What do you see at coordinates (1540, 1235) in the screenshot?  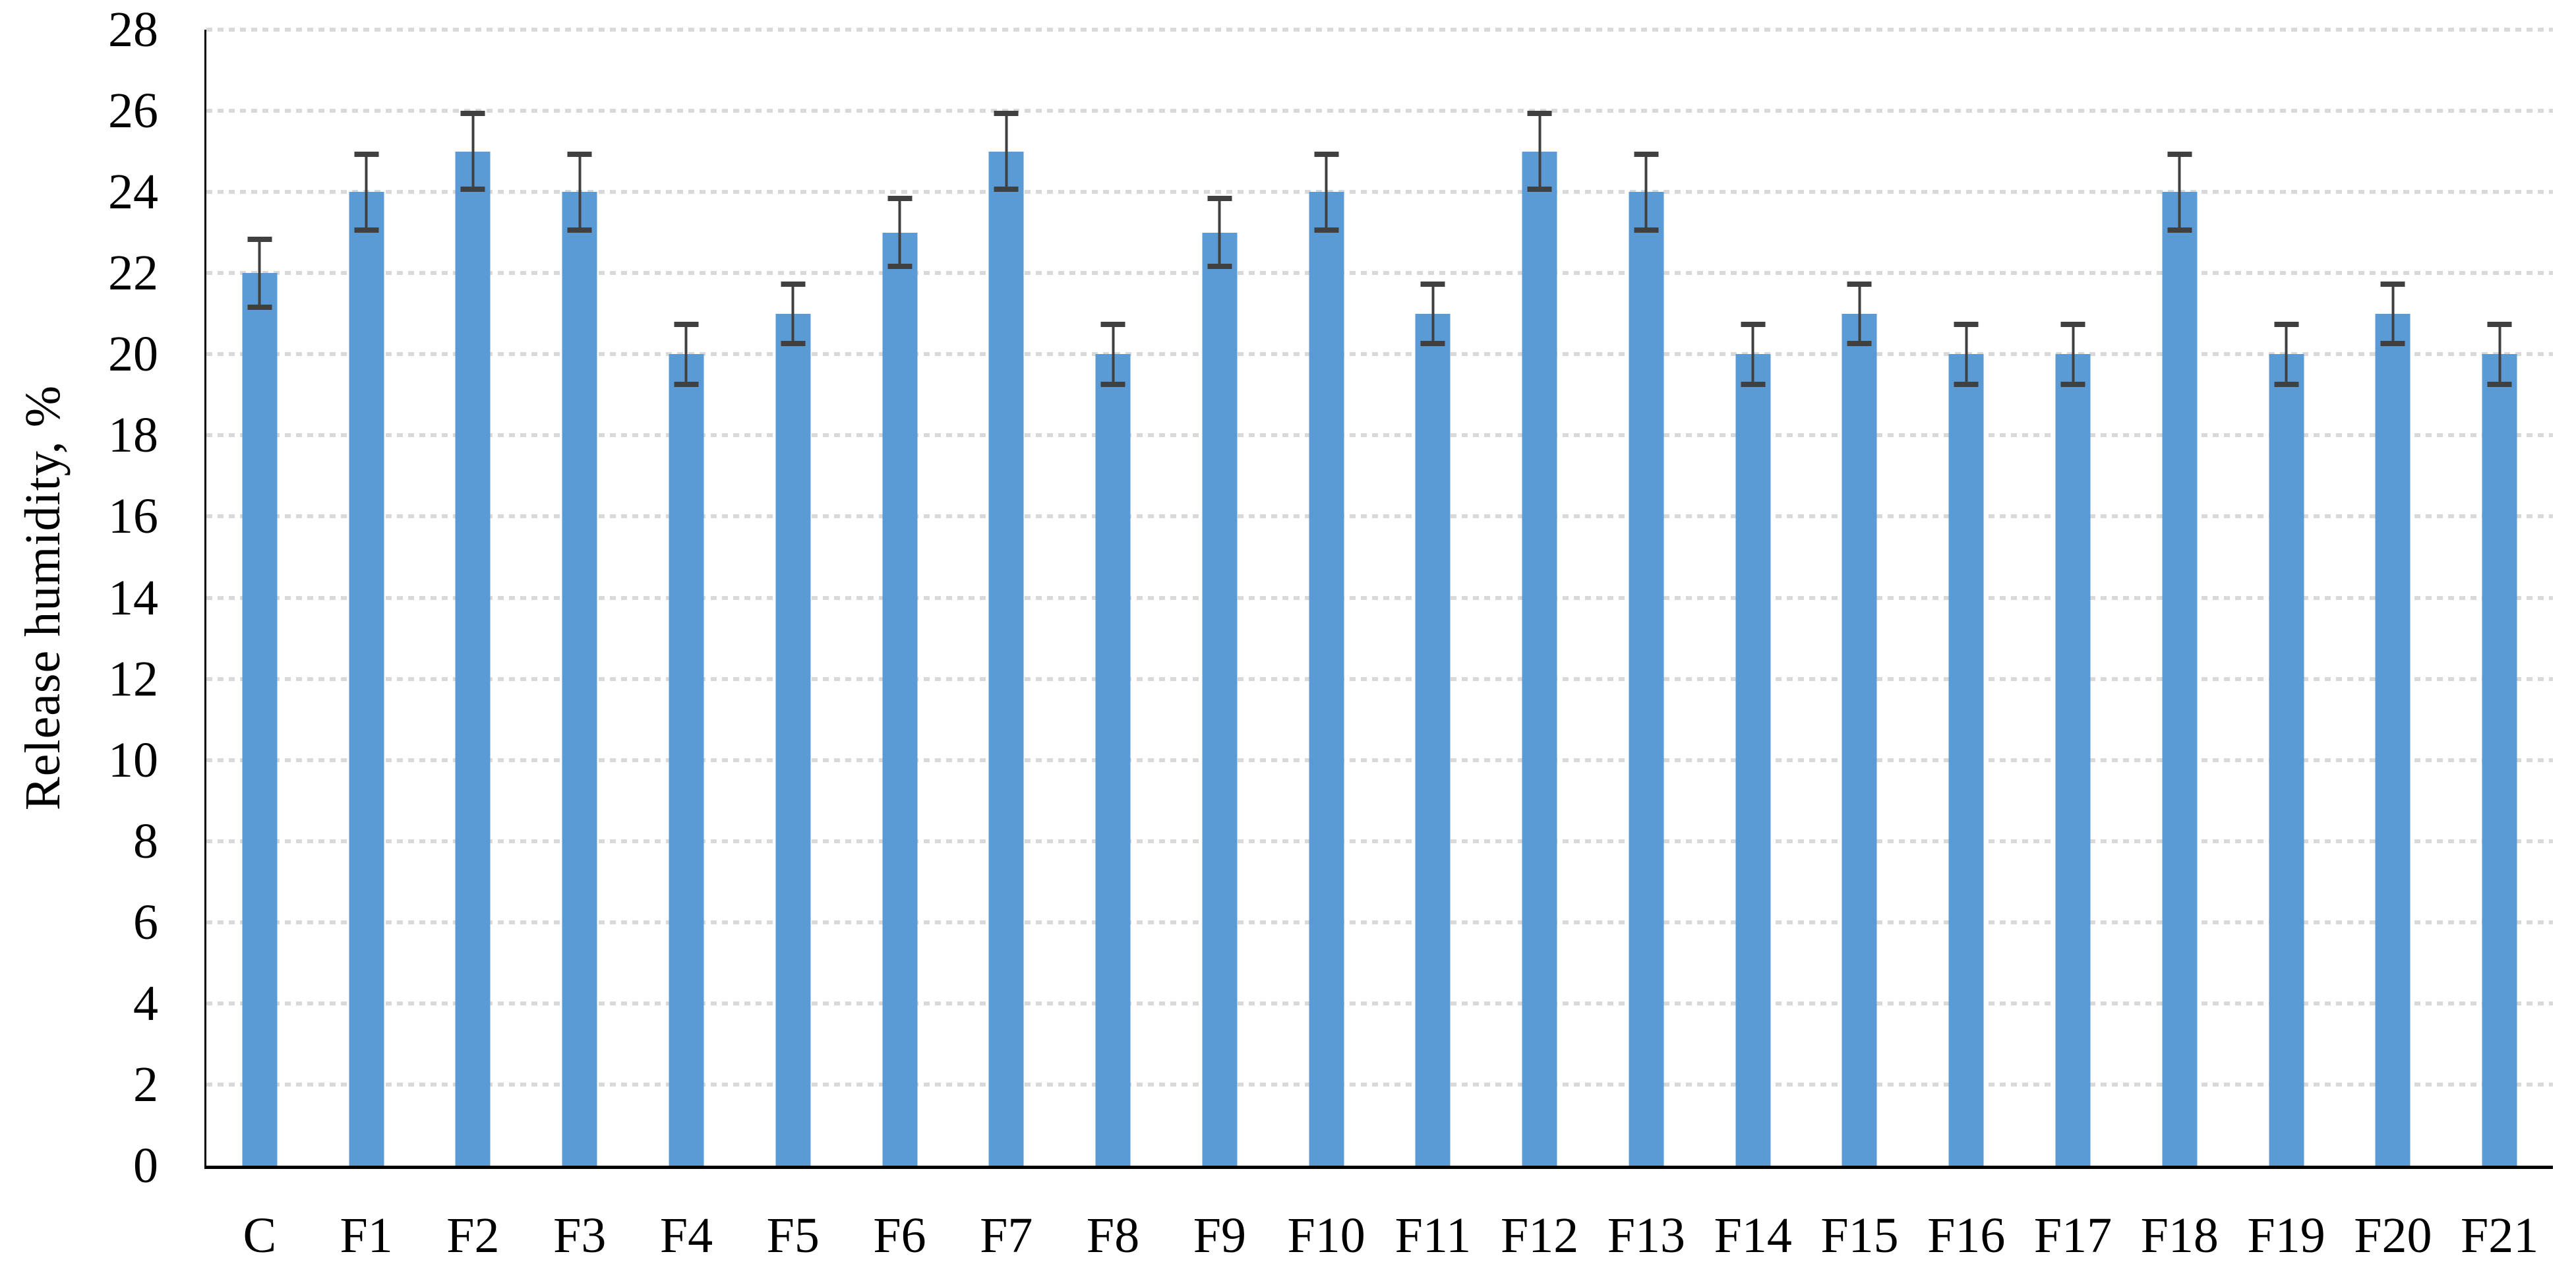 I see `x-tick-label-F12: F12` at bounding box center [1540, 1235].